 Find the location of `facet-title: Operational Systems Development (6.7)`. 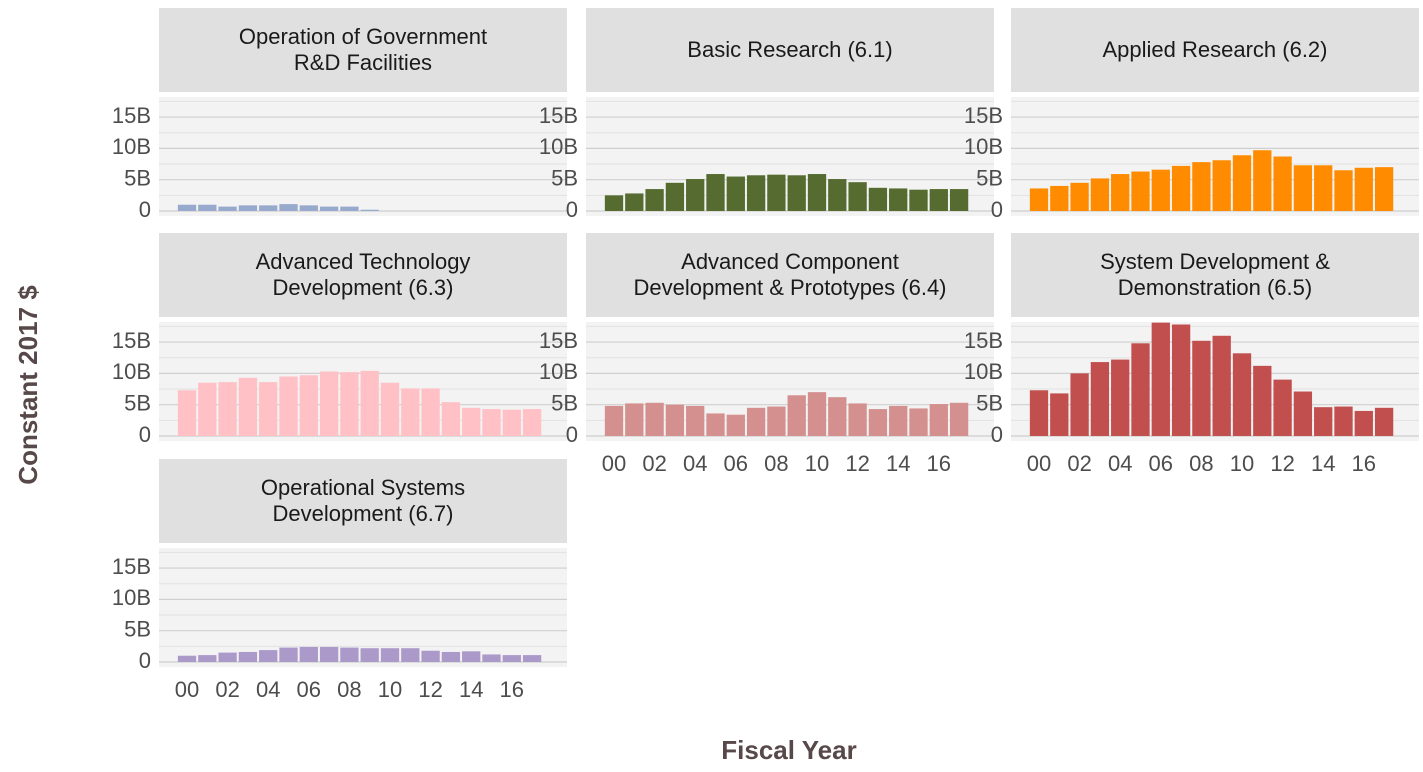

facet-title: Operational Systems Development (6.7) is located at coordinates (363, 501).